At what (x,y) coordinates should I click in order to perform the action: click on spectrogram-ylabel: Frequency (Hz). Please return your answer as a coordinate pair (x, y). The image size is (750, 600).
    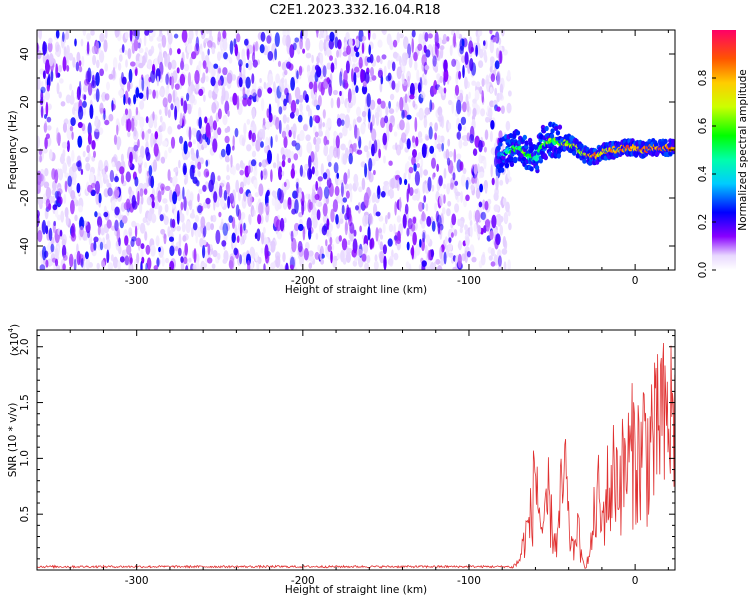
    Looking at the image, I should click on (13, 149).